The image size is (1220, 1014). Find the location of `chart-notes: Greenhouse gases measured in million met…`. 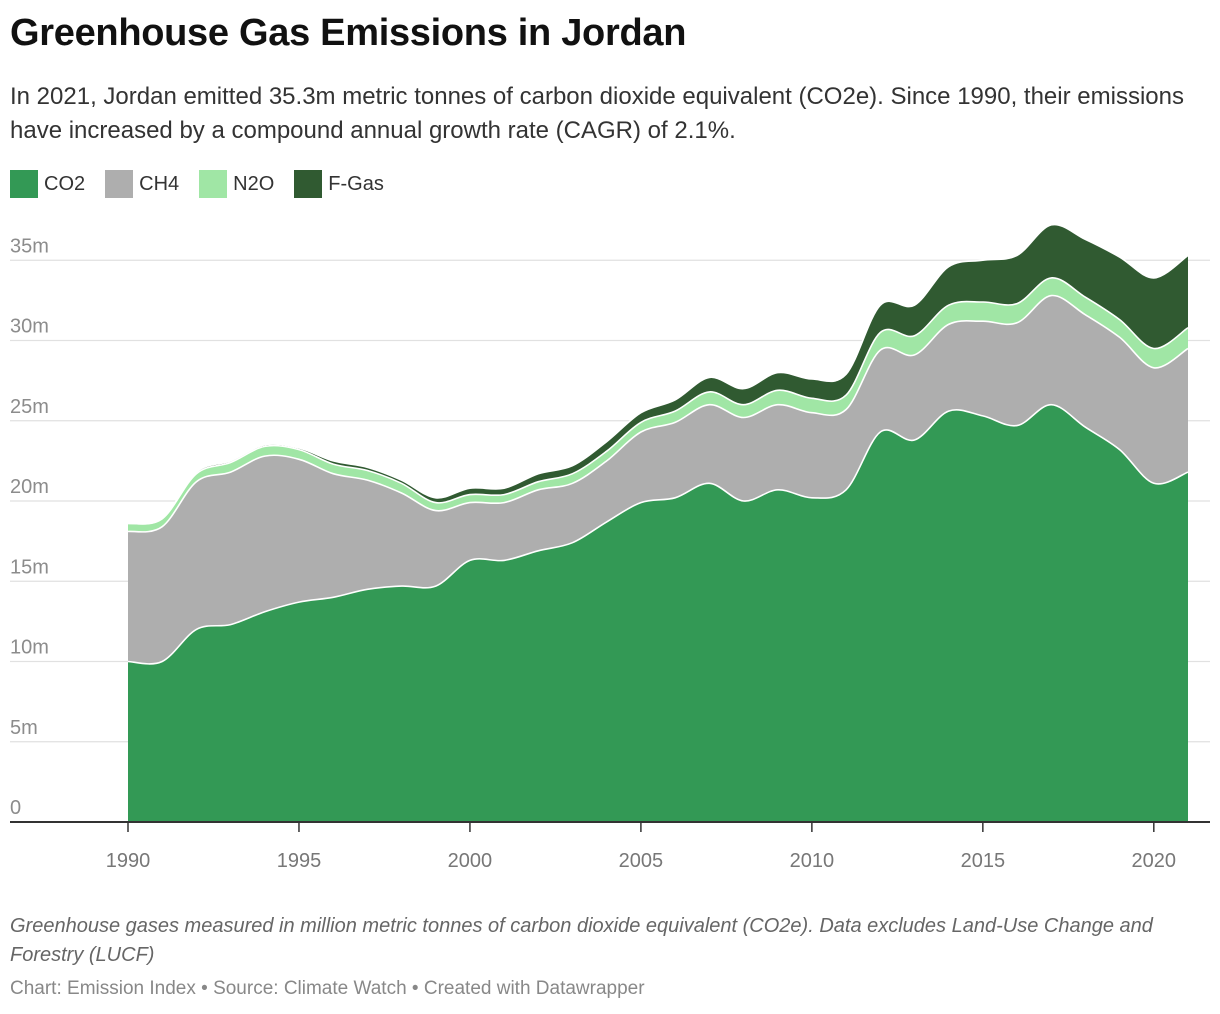

chart-notes: Greenhouse gases measured in million met… is located at coordinates (581, 940).